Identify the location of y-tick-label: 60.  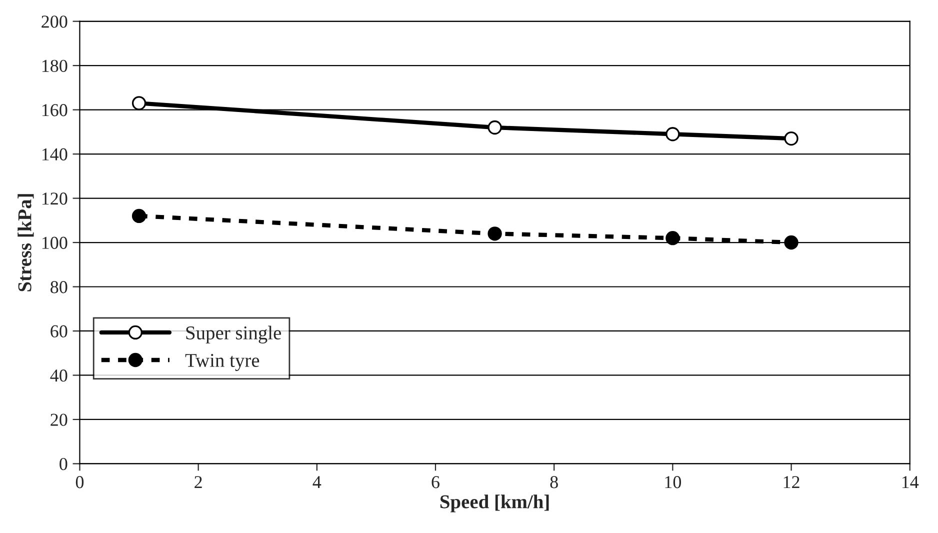
(59, 331).